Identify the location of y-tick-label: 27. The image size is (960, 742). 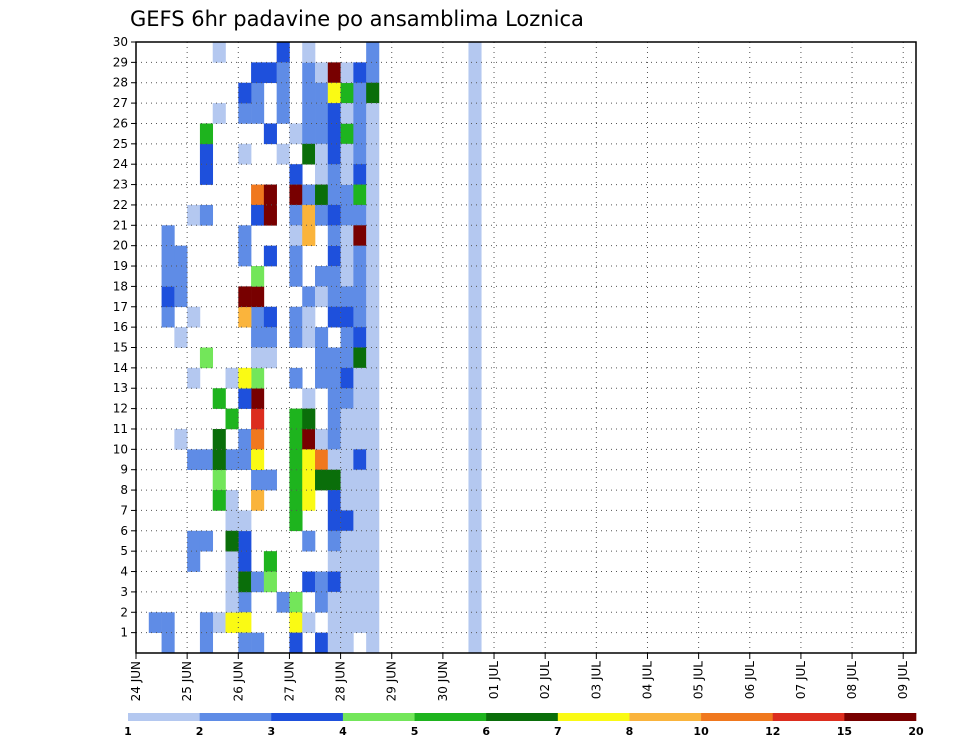
(120, 103).